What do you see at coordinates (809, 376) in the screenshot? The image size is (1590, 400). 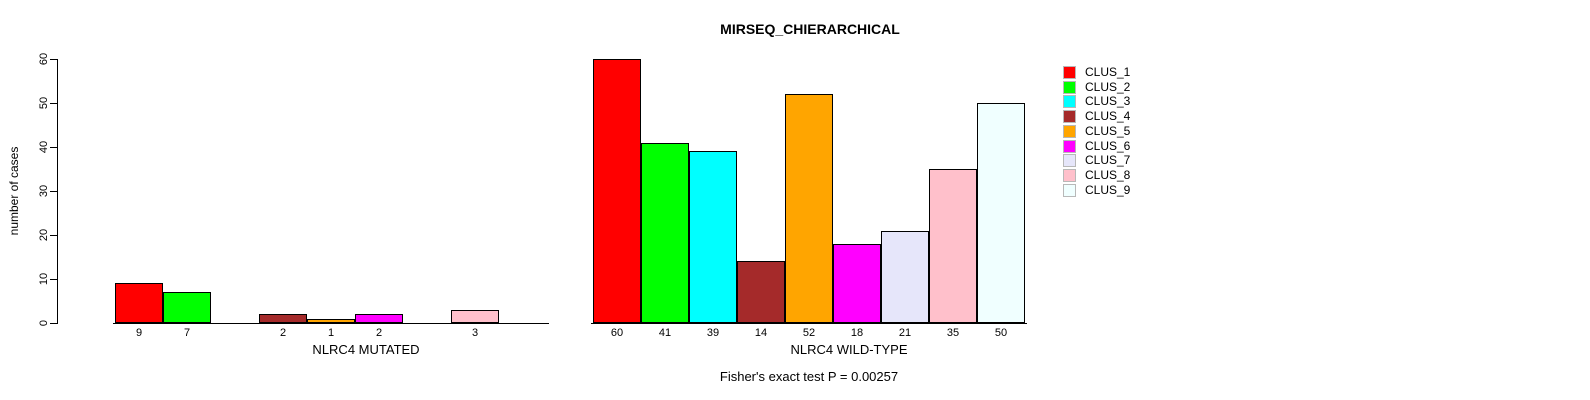 I see `fisher-test-annotation: Fisher's exact test P = 0.00257` at bounding box center [809, 376].